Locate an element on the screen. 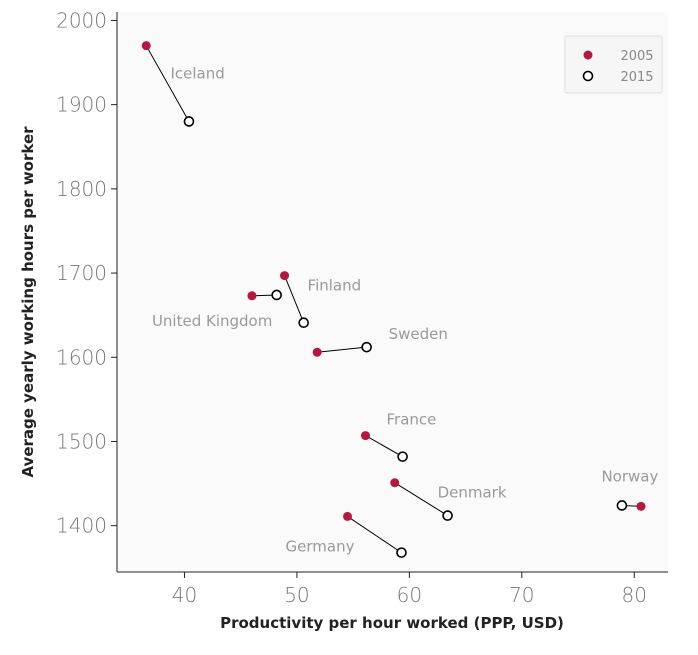  legend-marker-2015 is located at coordinates (588, 76).